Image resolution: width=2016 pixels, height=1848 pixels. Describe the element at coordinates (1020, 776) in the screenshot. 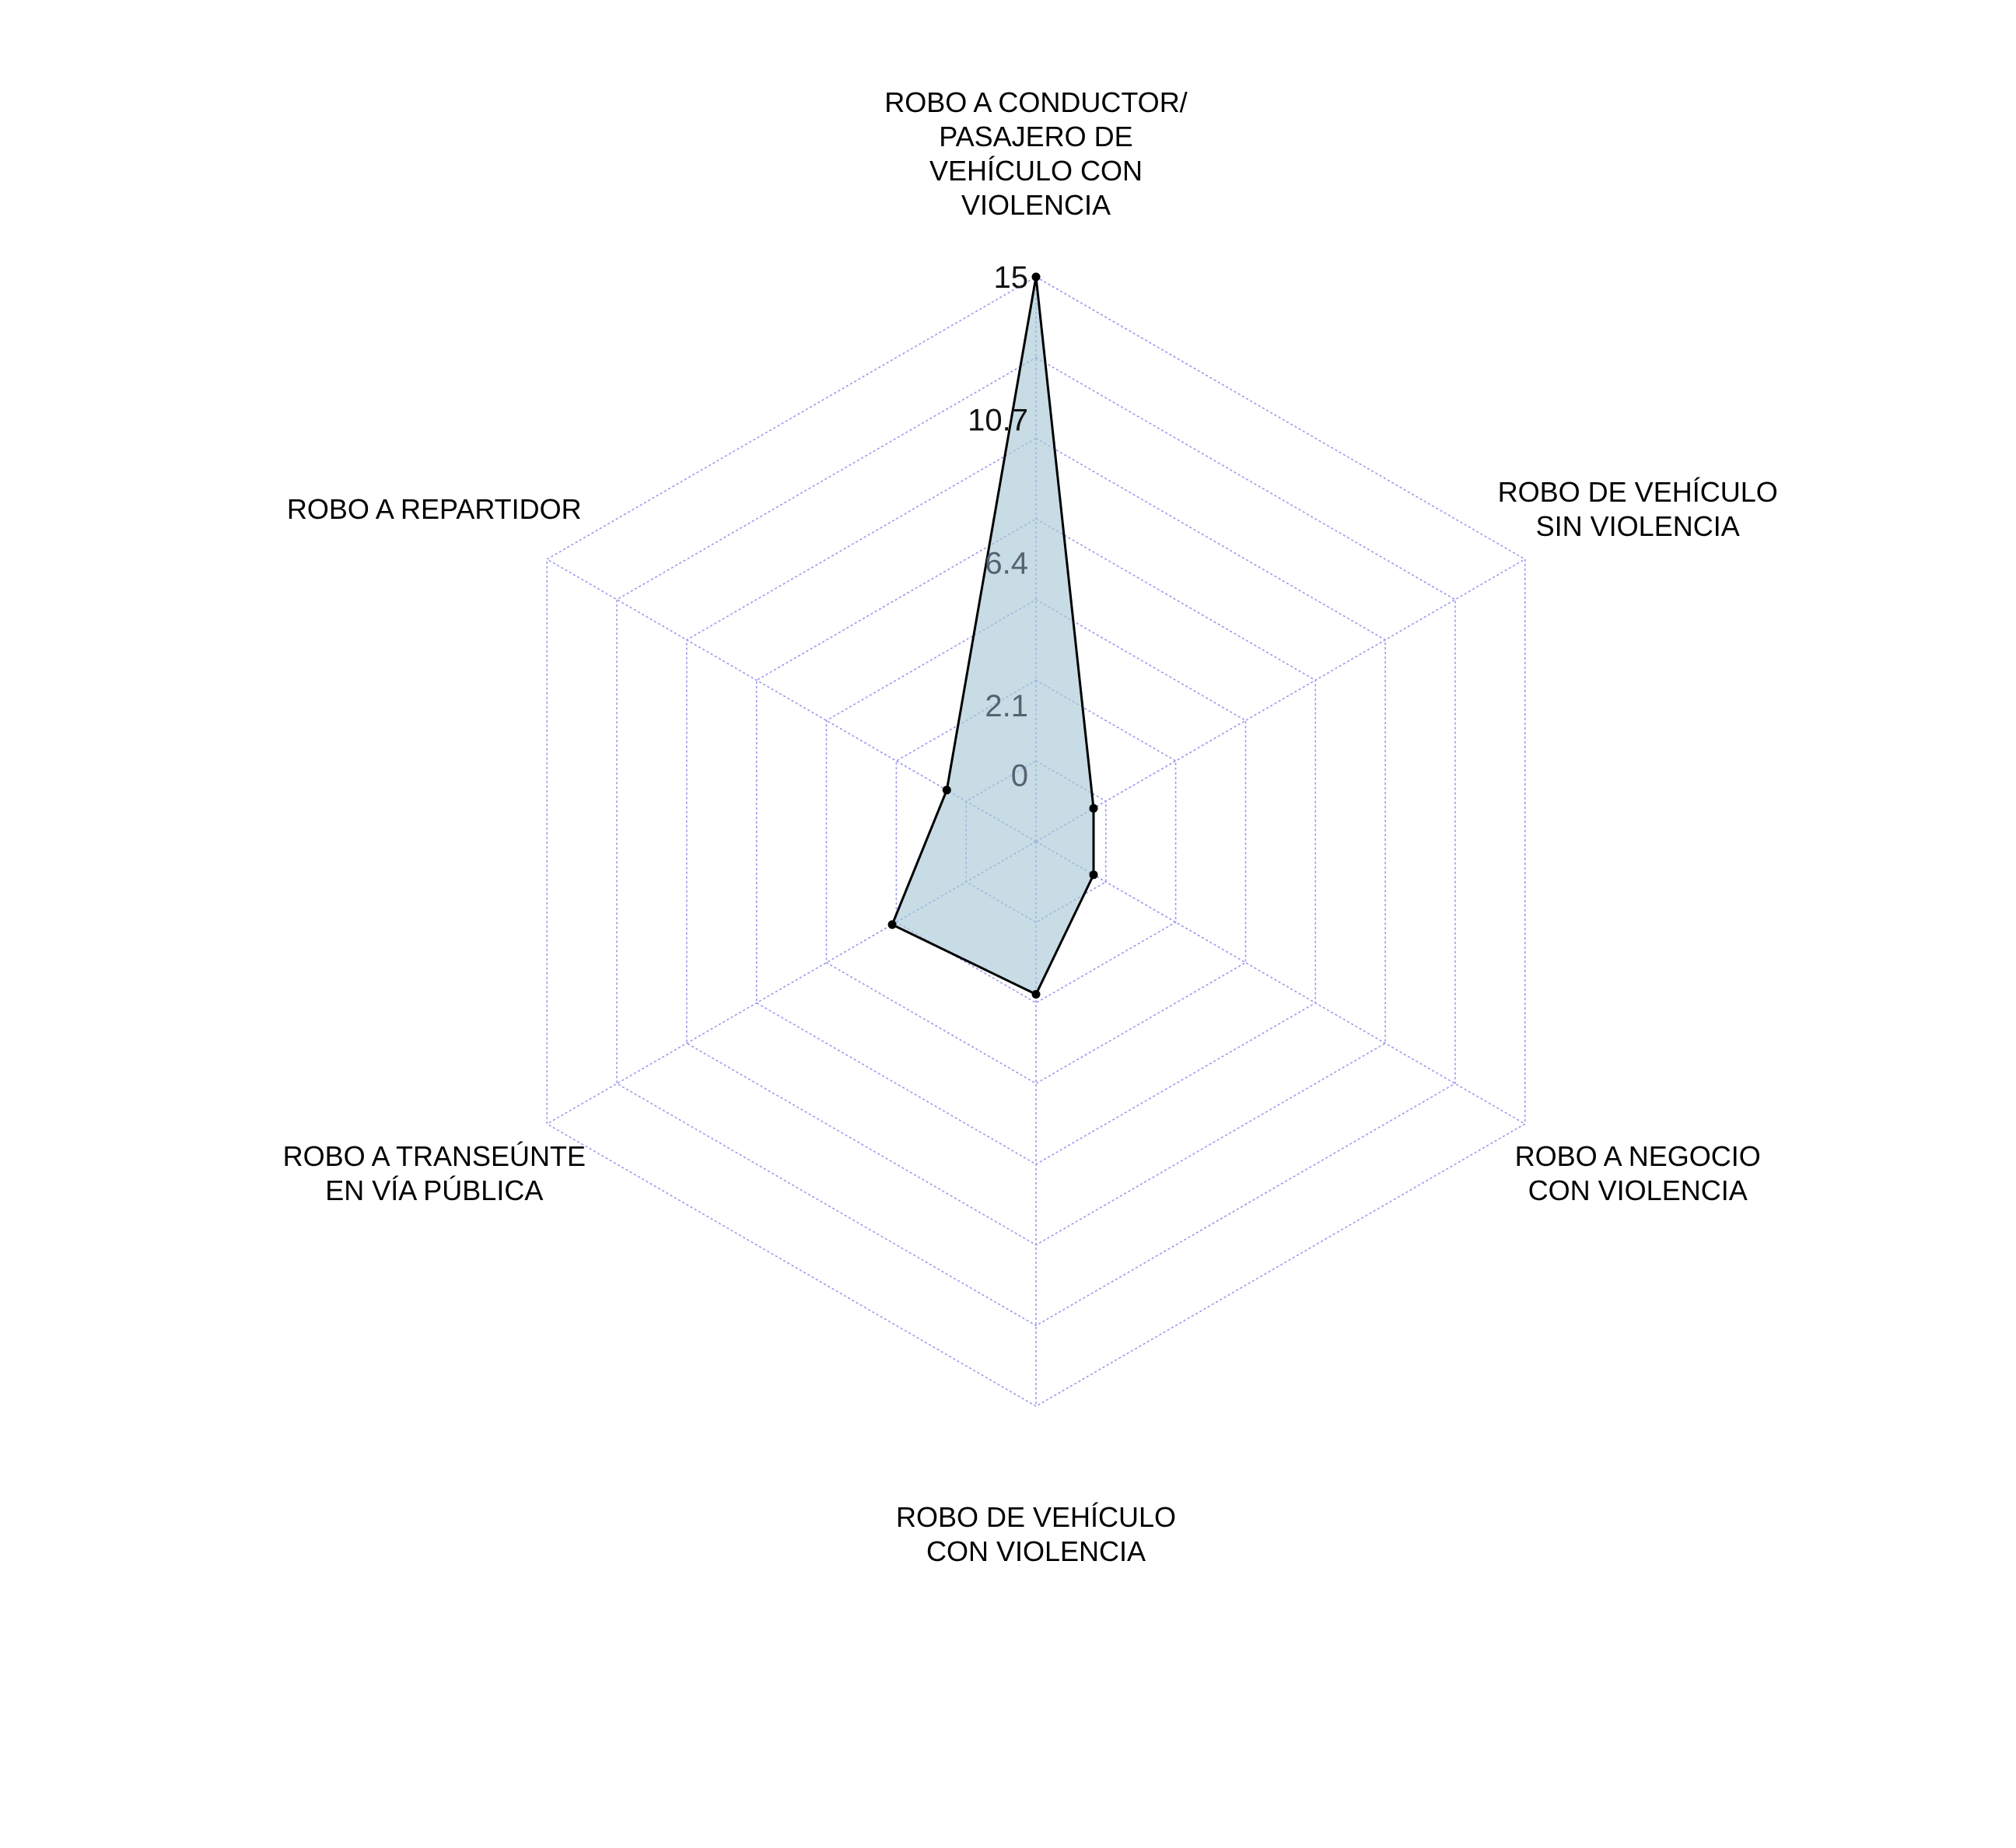

I see `tick-label: 0` at that location.